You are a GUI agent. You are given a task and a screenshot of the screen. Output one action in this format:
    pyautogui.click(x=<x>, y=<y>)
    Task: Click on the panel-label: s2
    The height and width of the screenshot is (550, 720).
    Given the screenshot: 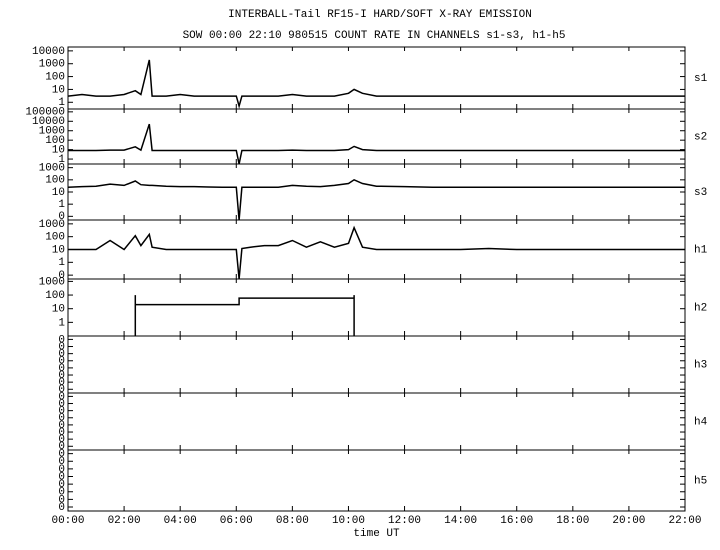 What is the action you would take?
    pyautogui.click(x=700, y=137)
    